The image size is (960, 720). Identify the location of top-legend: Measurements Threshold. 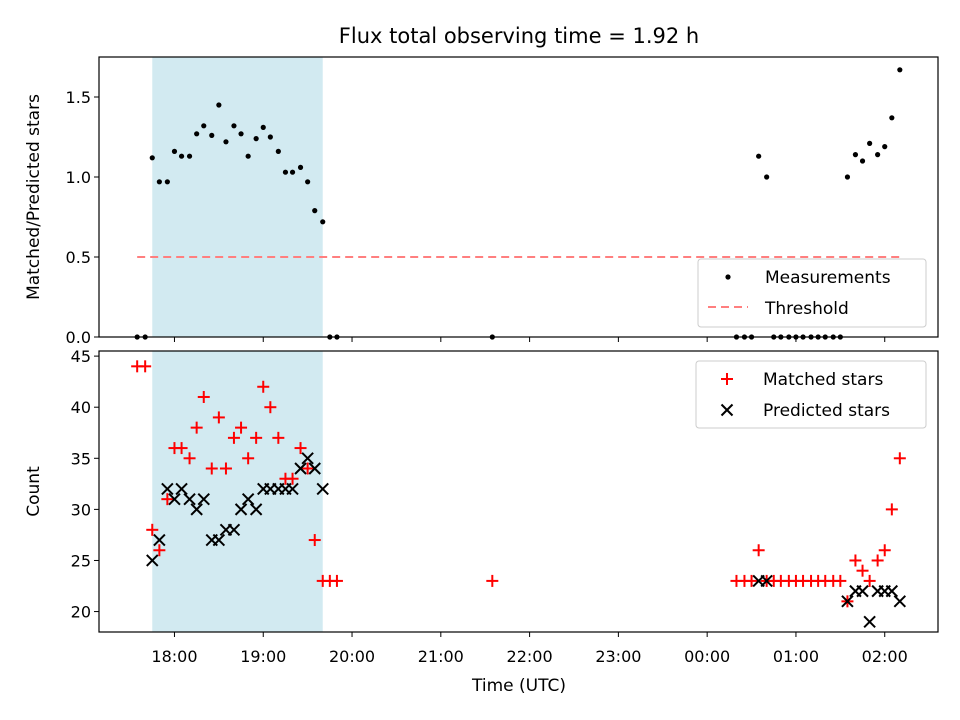
(812, 293).